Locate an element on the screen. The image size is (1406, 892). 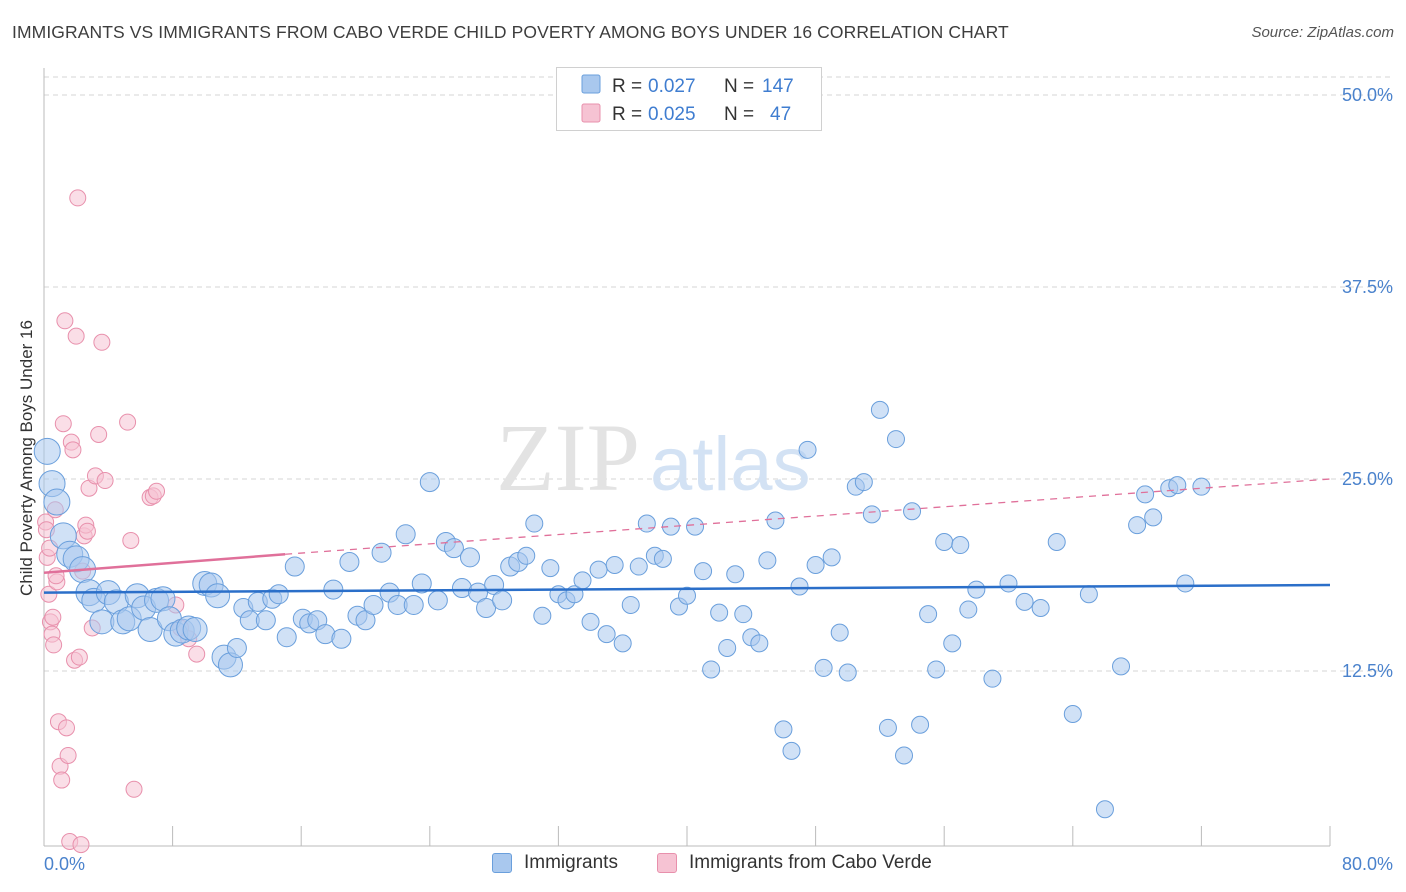
stats-row-blue: R = 0.027 N = 147 is located at coordinates (687, 85).